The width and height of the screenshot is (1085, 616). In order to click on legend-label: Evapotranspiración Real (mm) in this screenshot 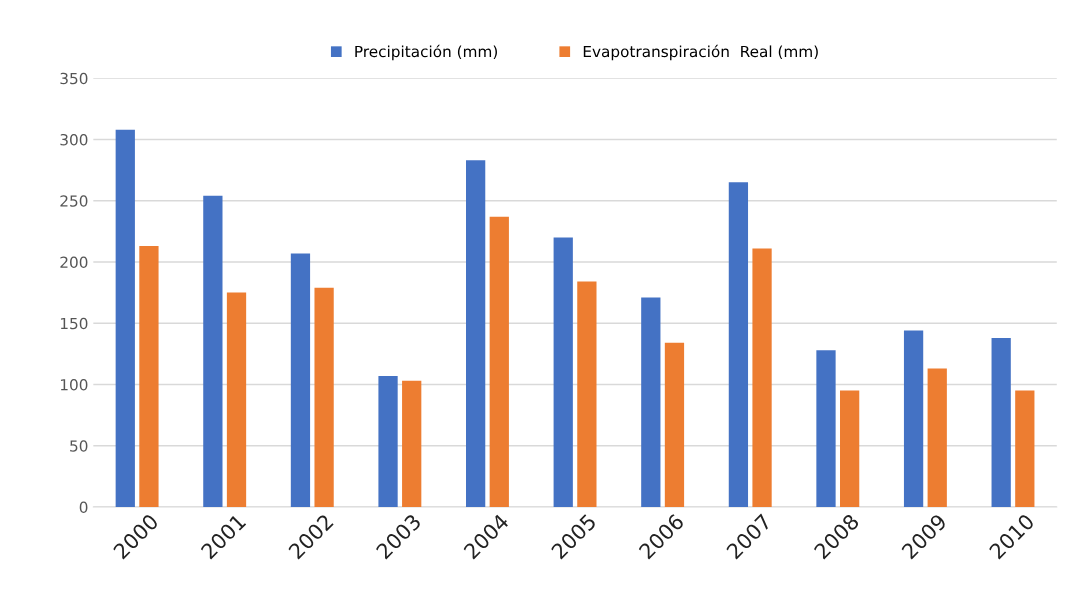, I will do `click(700, 52)`.